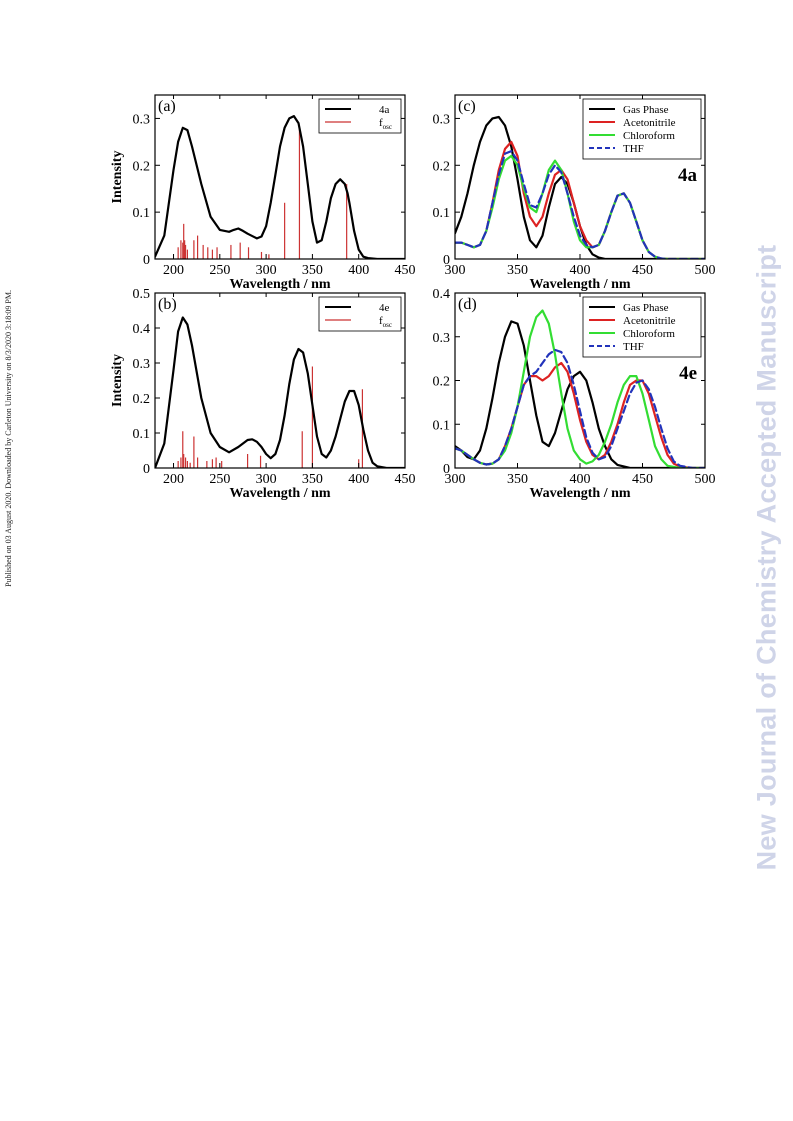  I want to click on panel-label: (a), so click(167, 106).